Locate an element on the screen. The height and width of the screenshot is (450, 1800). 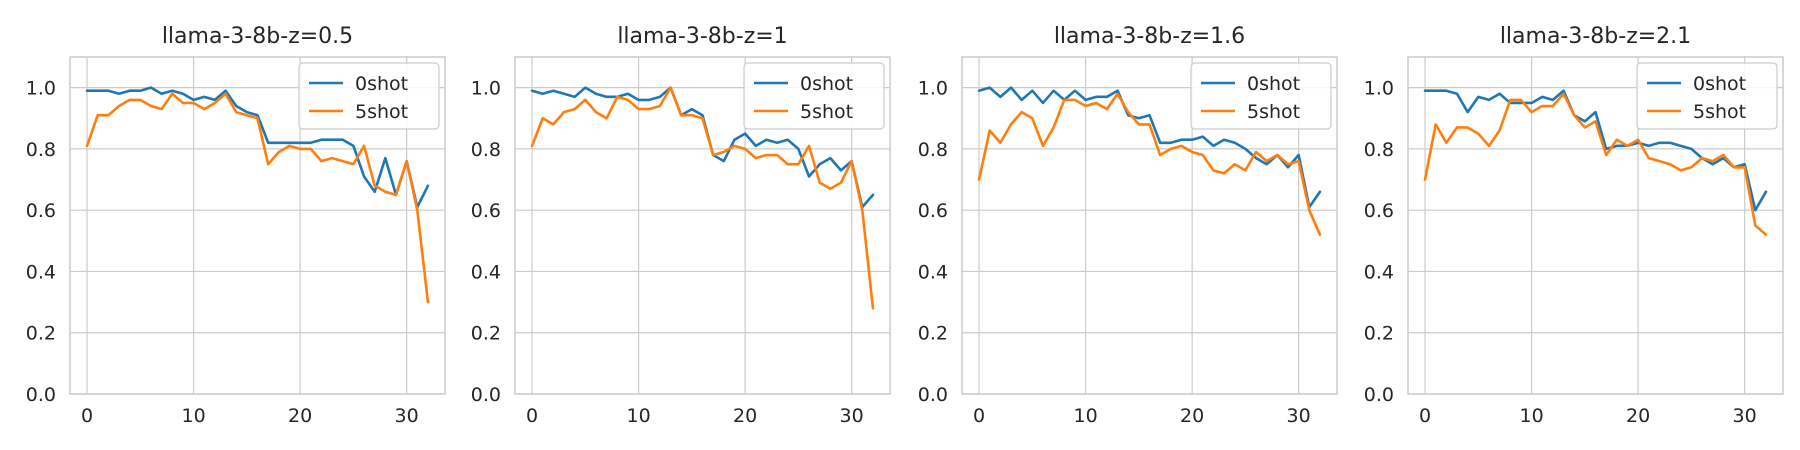
chart-title: llama-3-8b-z=0.5 is located at coordinates (257, 36).